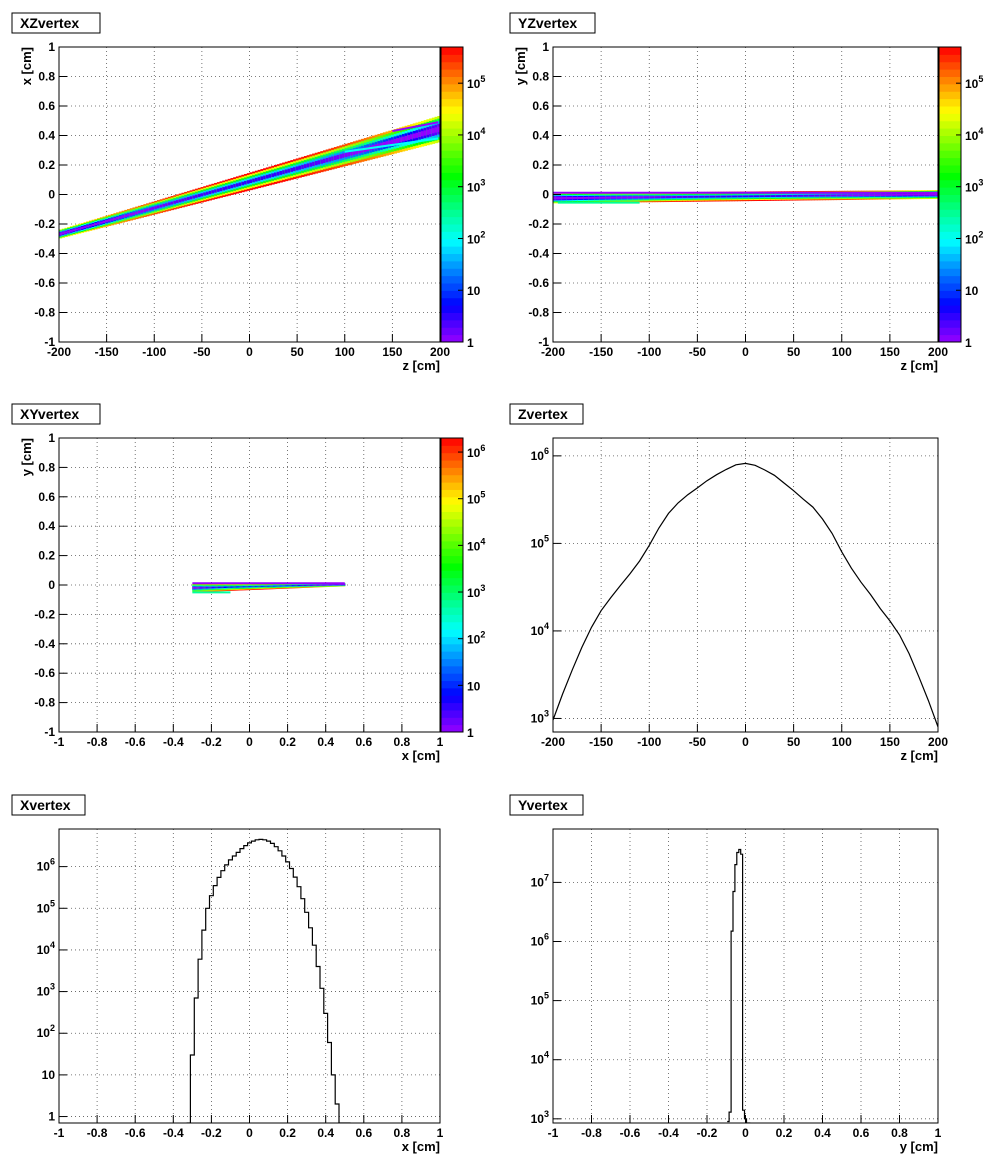 The height and width of the screenshot is (1172, 996). Describe the element at coordinates (540, 1117) in the screenshot. I see `y-tick-label: 103` at that location.